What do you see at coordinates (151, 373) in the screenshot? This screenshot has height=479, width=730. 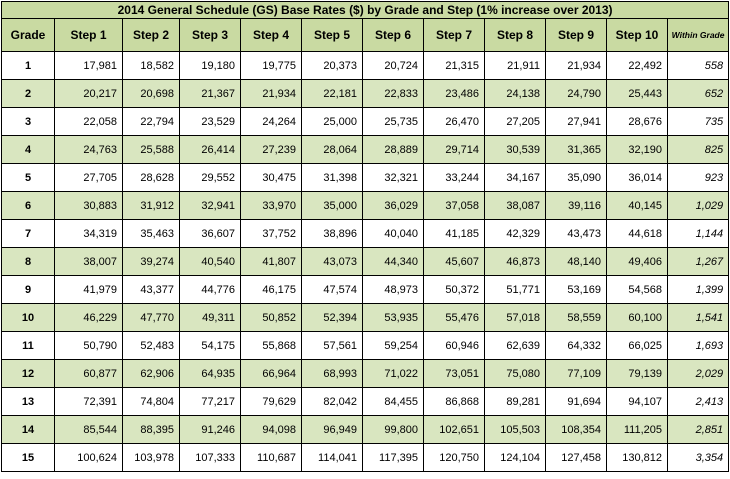 I see `step-2-cell: 62,906` at bounding box center [151, 373].